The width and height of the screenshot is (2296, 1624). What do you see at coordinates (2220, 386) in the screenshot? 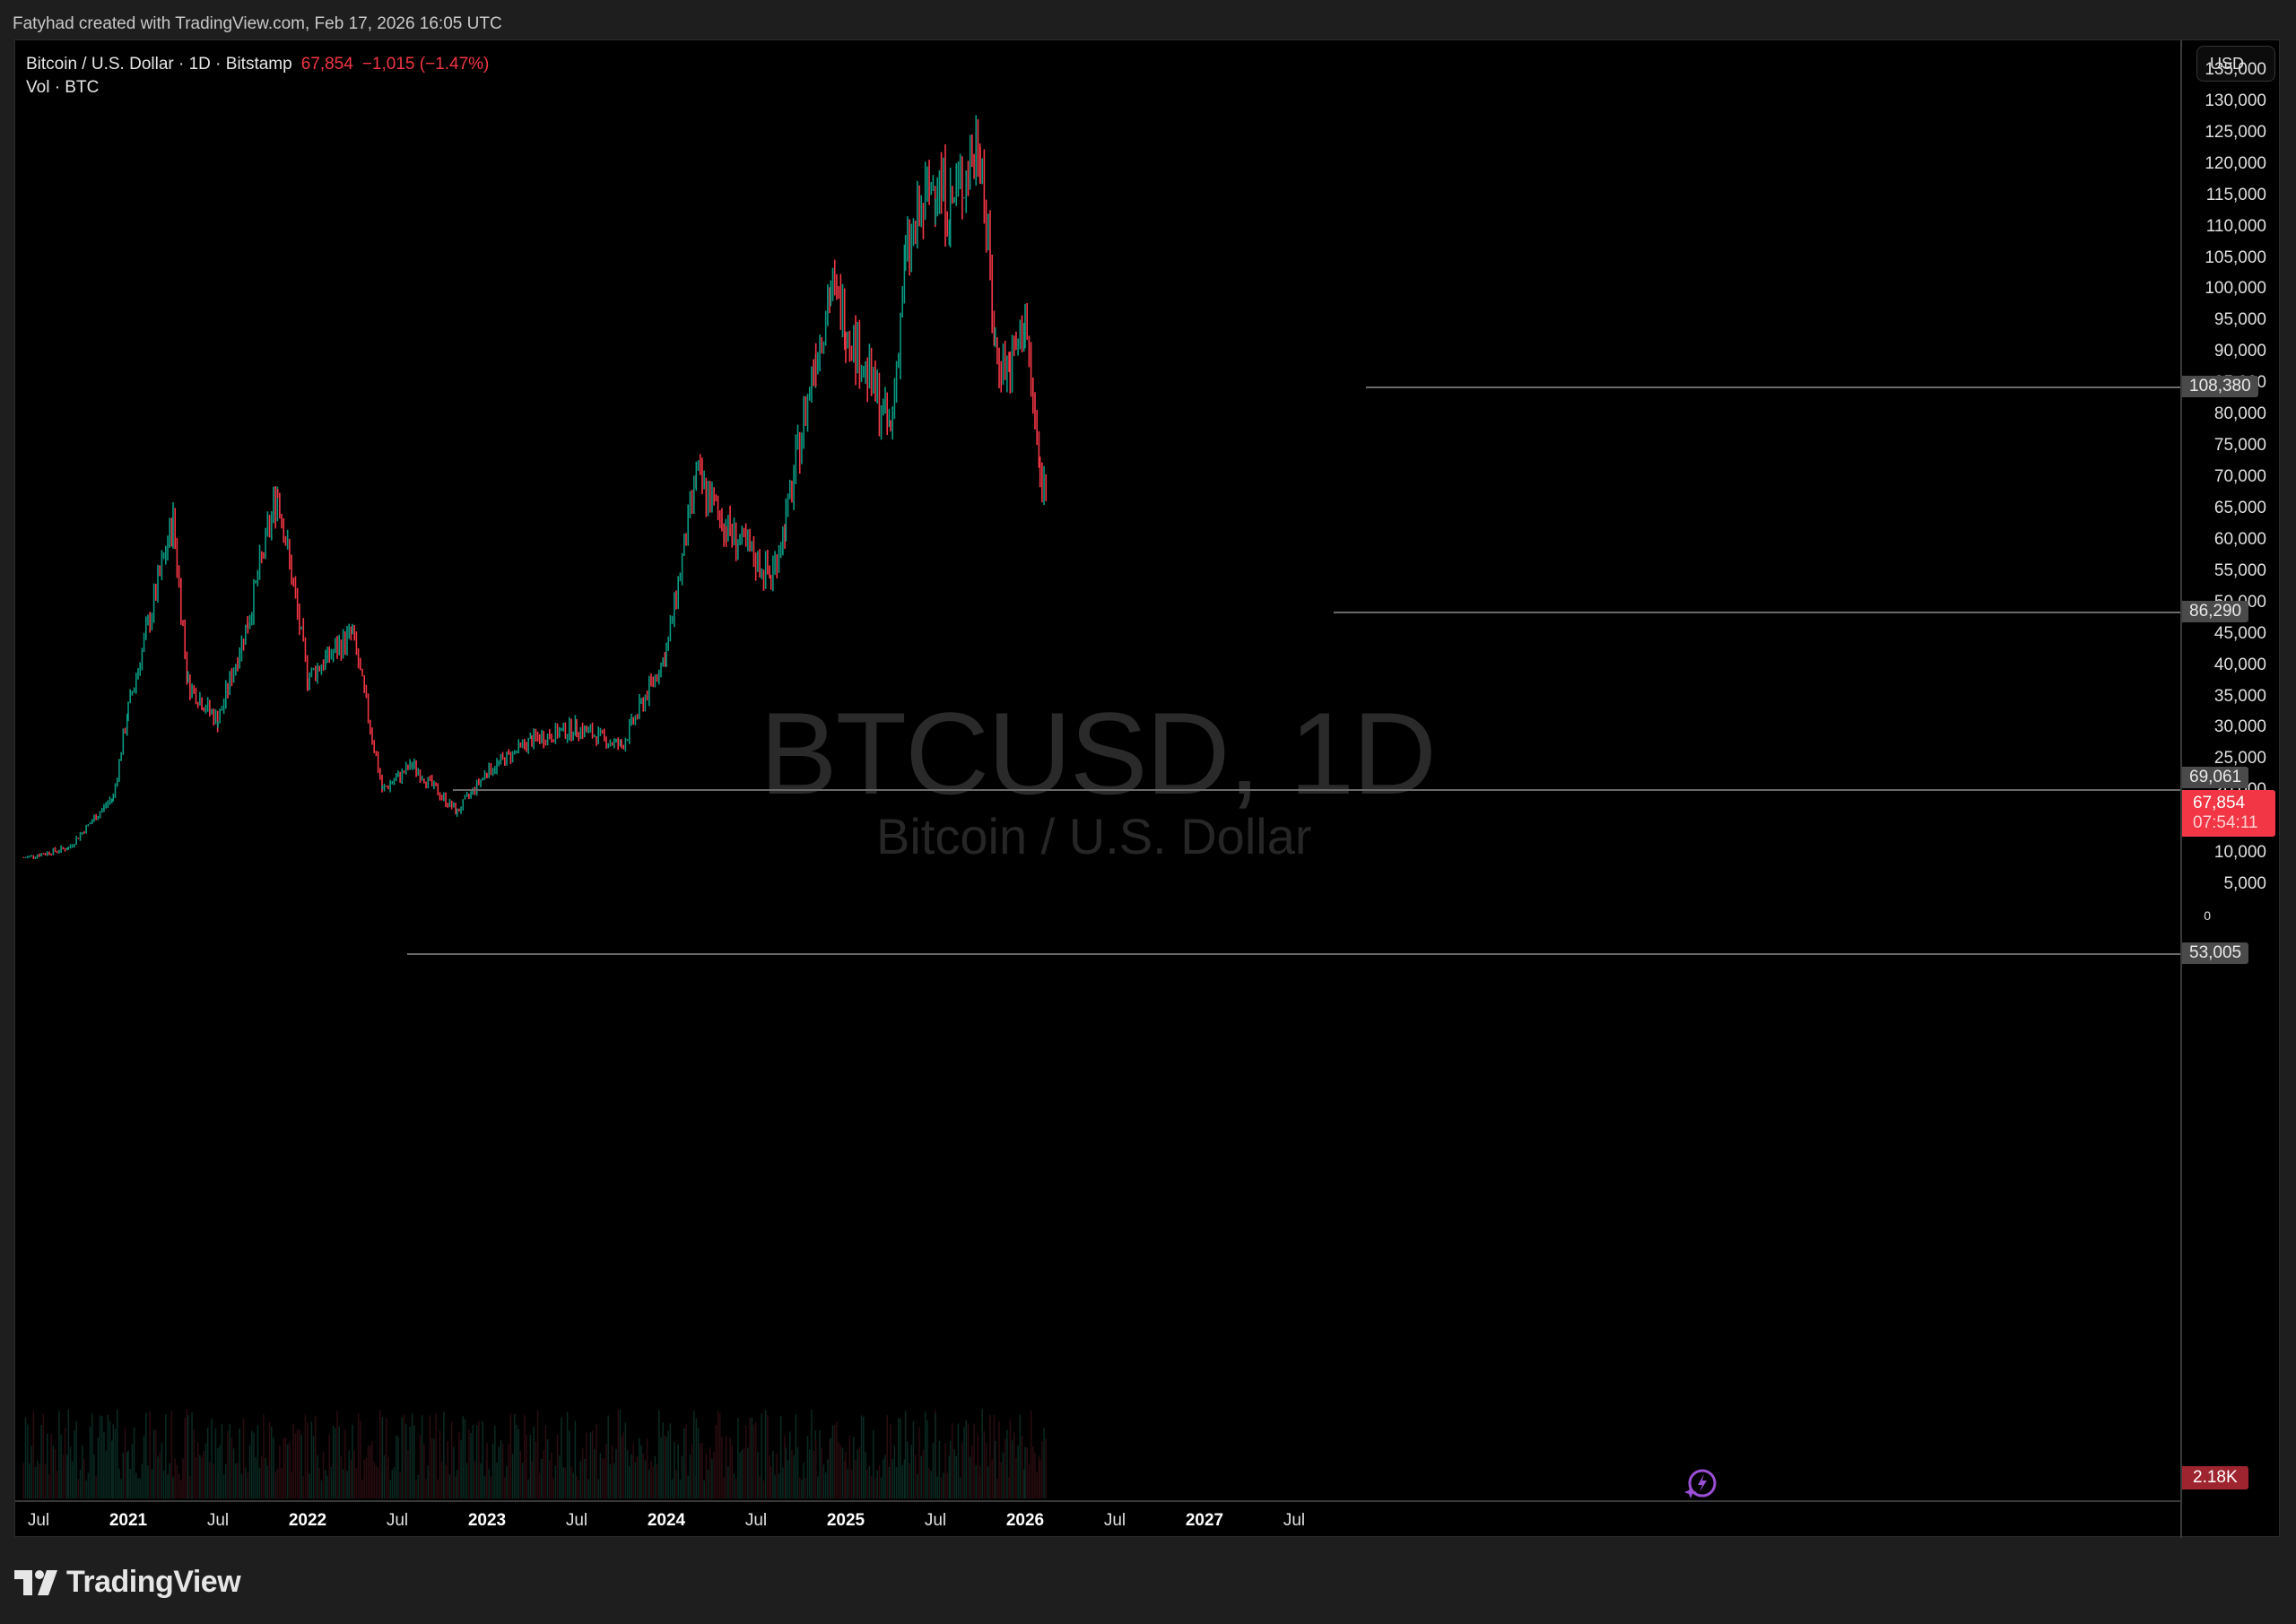
I see `level-label-108380: 108,380` at bounding box center [2220, 386].